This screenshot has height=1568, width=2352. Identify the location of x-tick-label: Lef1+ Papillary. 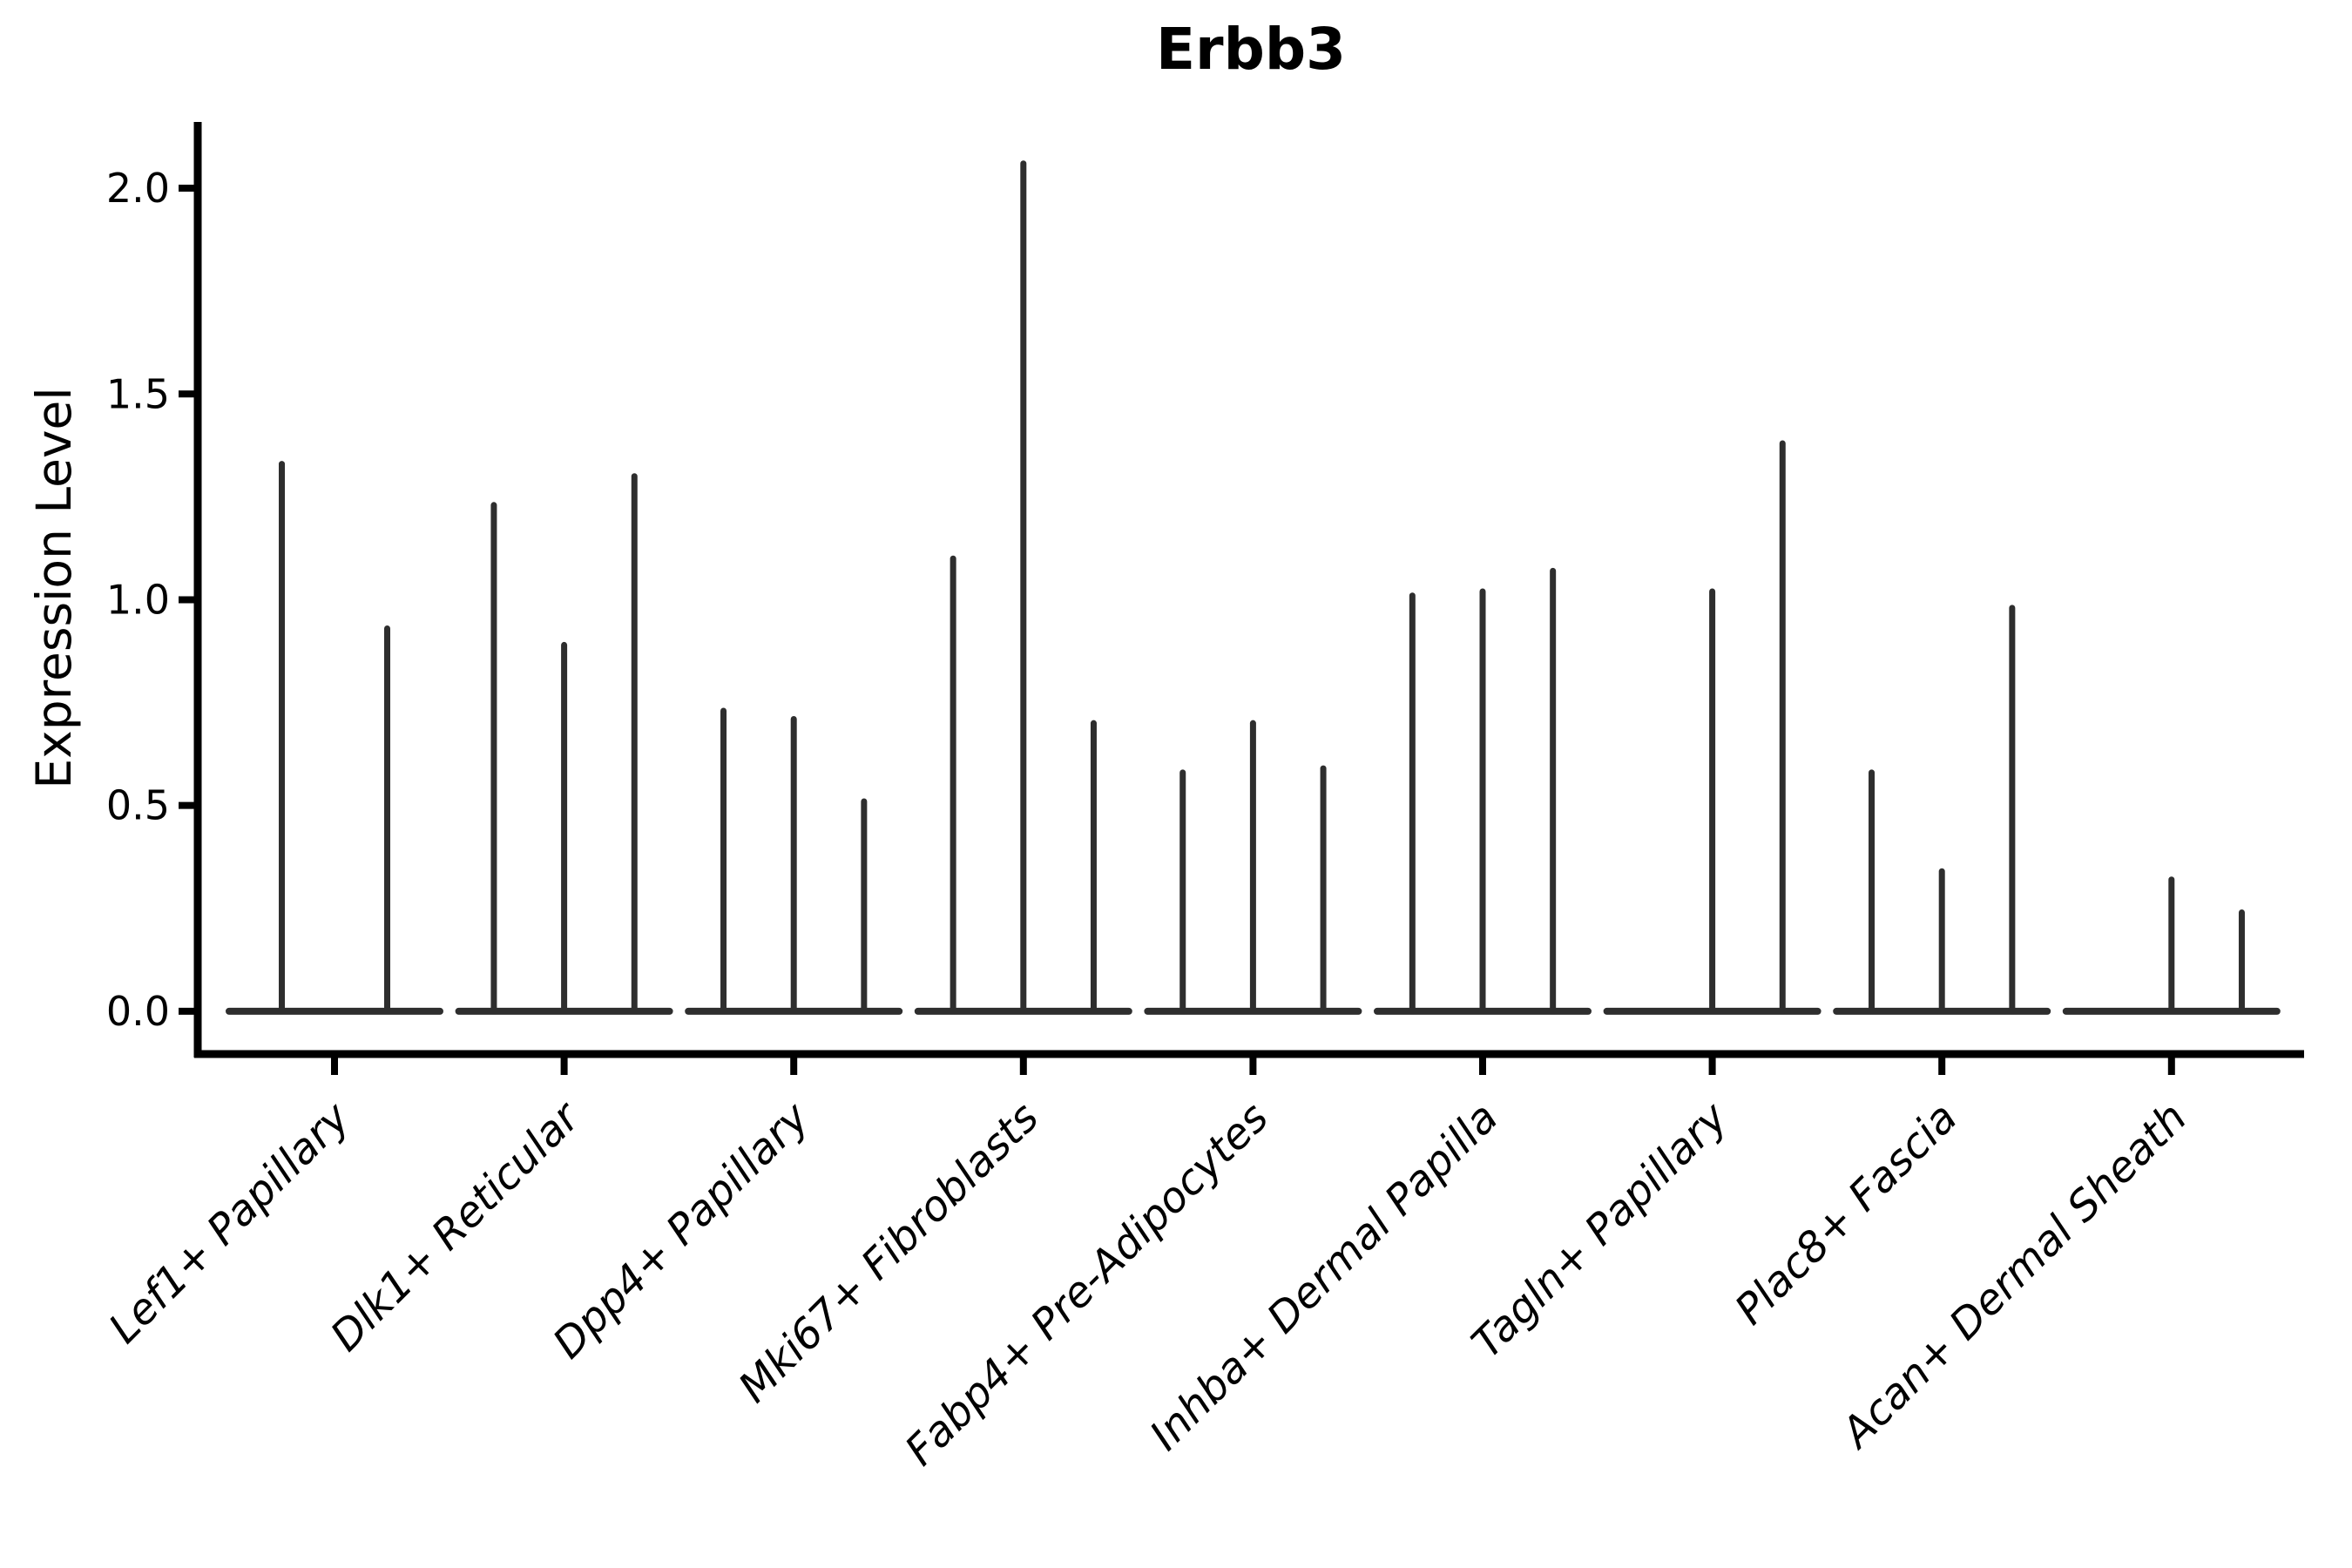
(230, 1222).